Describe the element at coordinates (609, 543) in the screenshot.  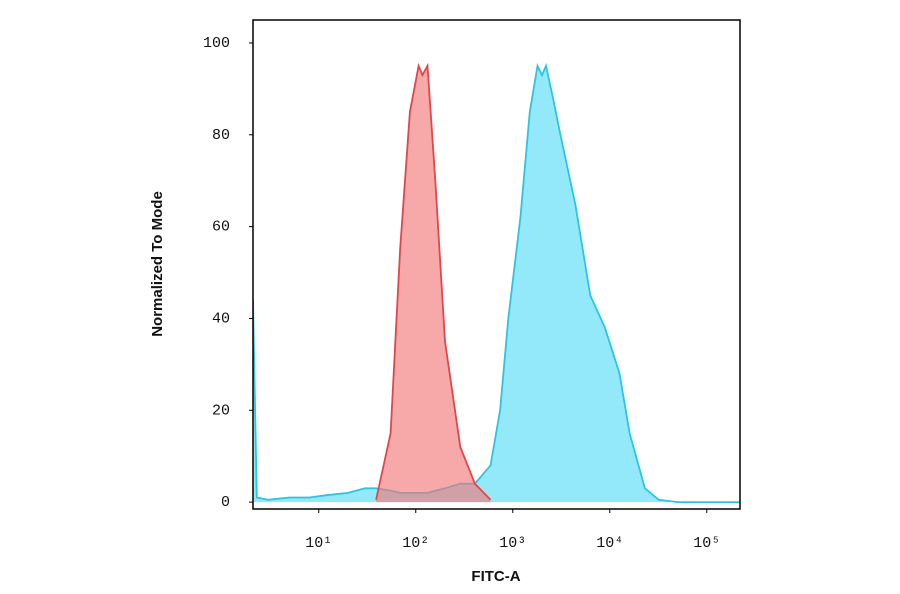
I see `x-tick-label: 10⁴` at that location.